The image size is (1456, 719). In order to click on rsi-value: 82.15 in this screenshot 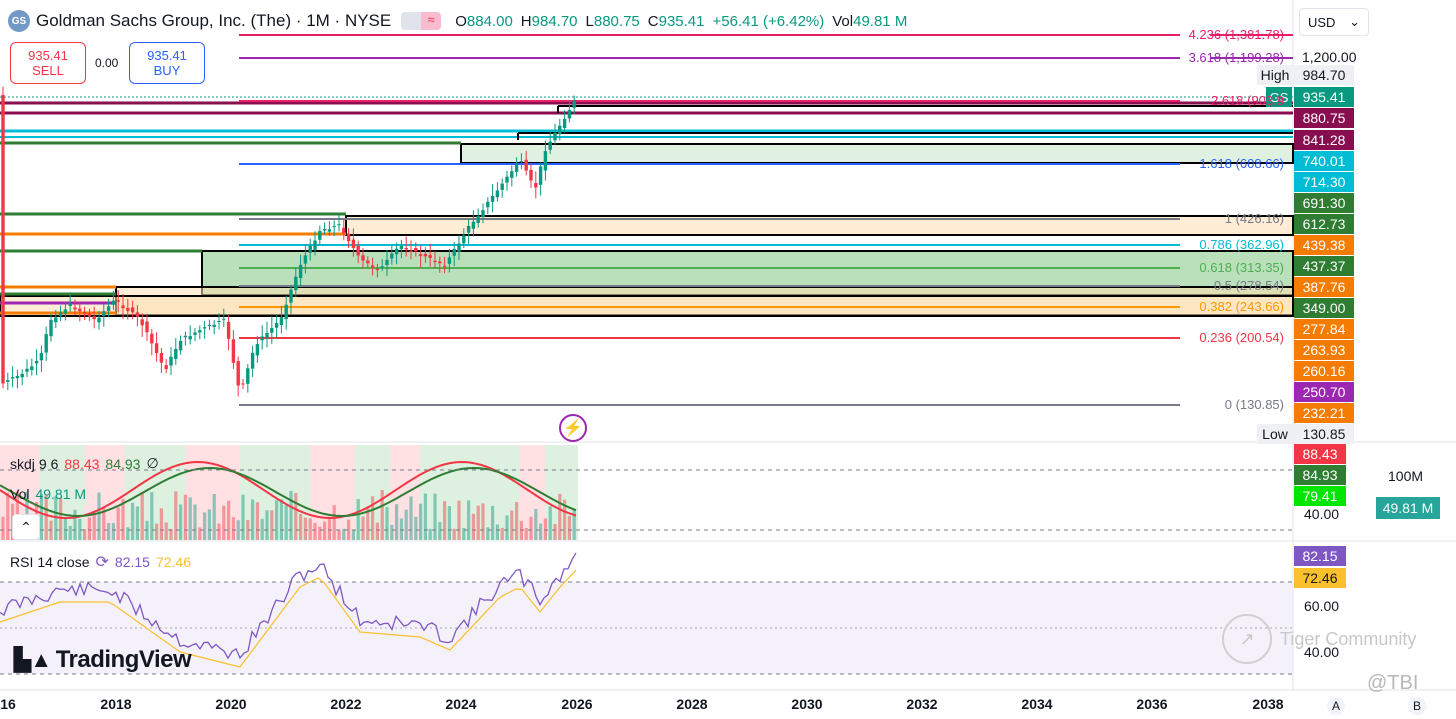, I will do `click(132, 562)`.